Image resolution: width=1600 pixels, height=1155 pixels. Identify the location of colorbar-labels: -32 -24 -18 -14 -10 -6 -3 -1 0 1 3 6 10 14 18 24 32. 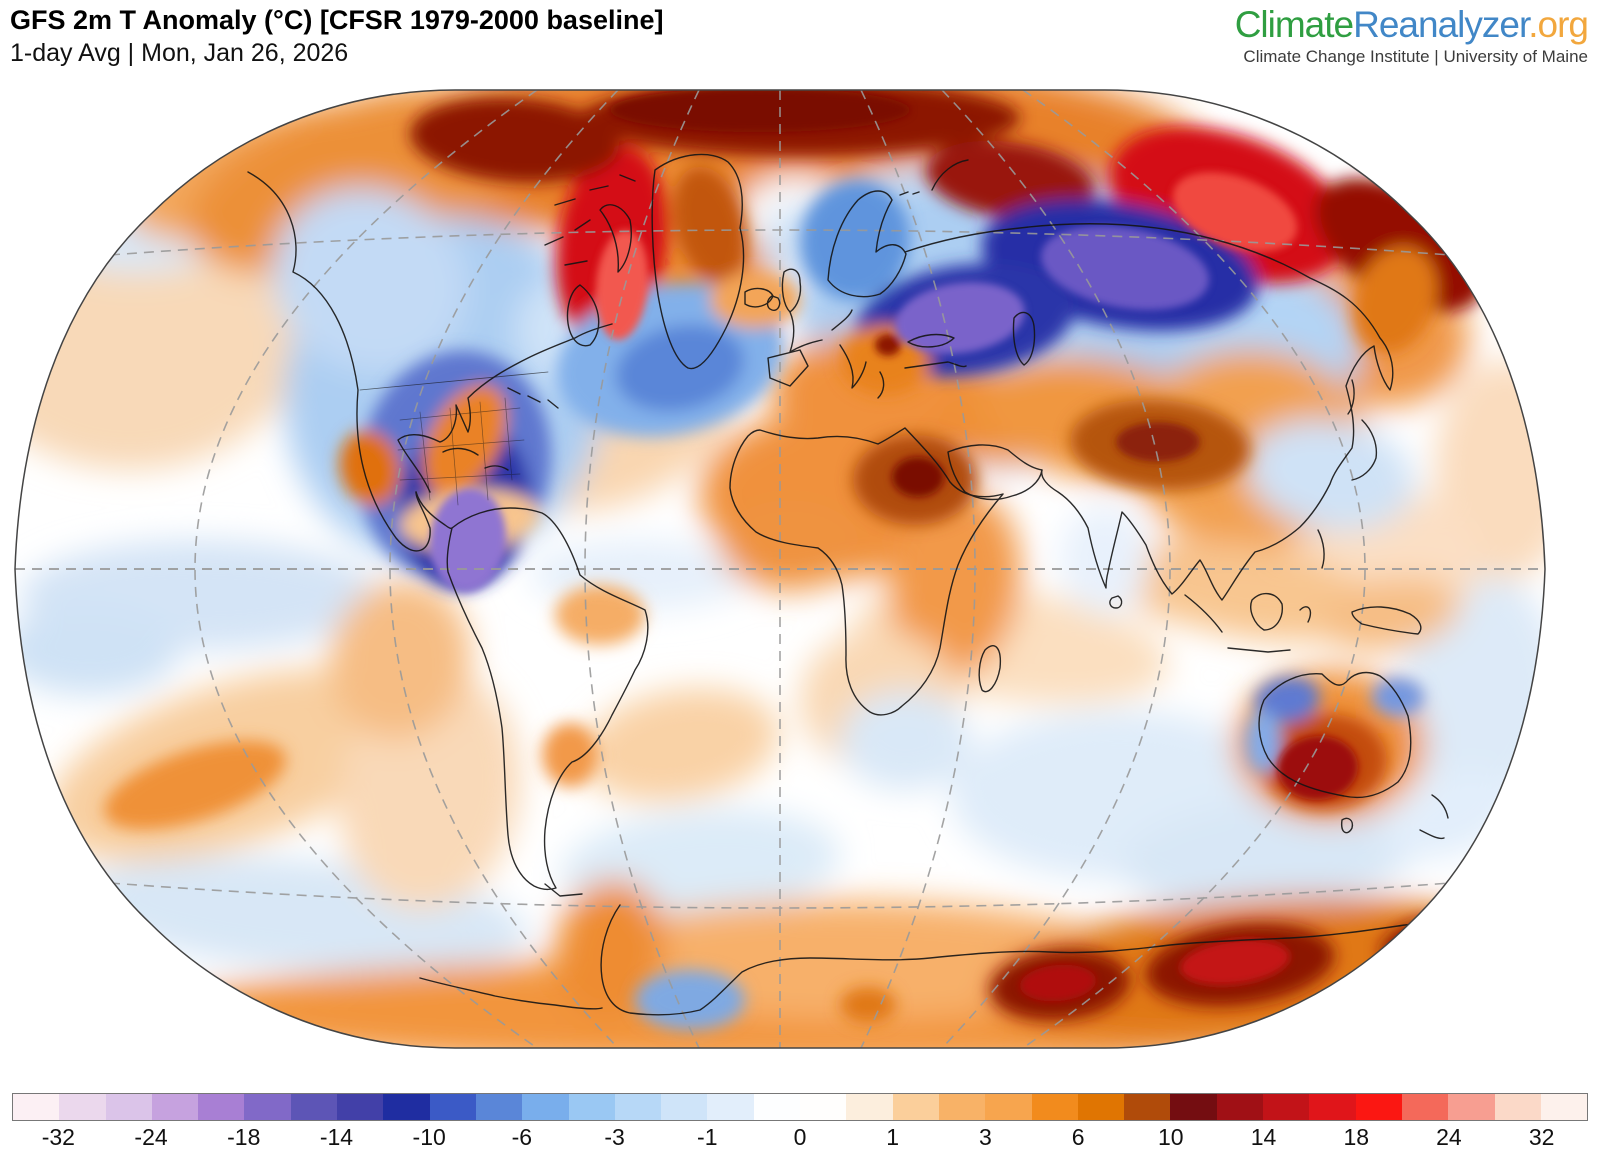
(800, 1138).